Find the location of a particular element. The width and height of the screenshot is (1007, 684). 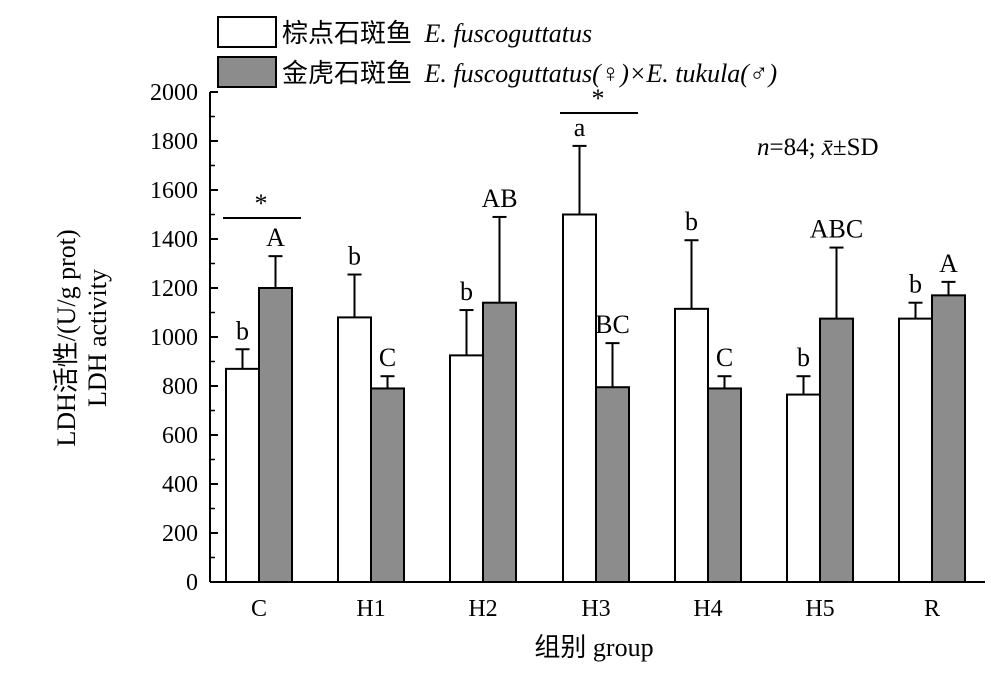

y-tick-label: 600 is located at coordinates (180, 436).